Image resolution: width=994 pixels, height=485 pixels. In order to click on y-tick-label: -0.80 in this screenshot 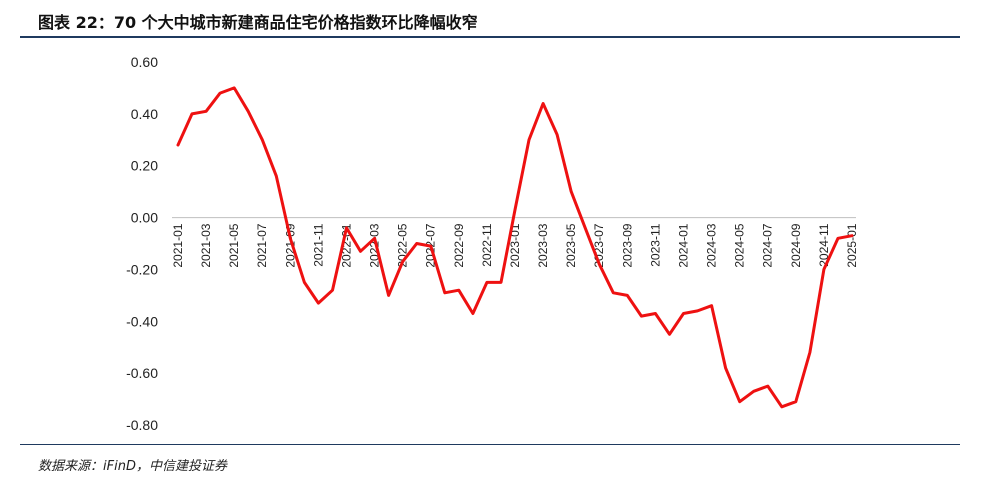, I will do `click(142, 425)`.